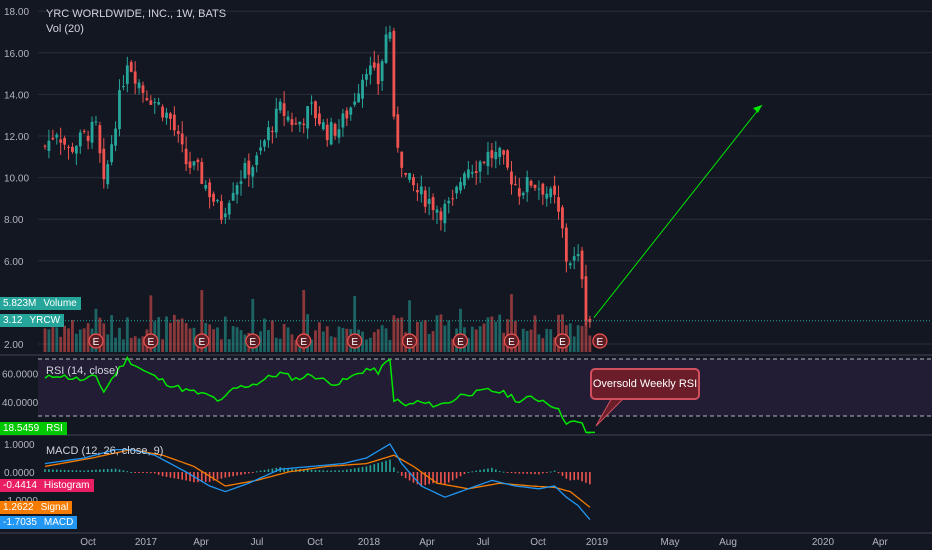  What do you see at coordinates (54, 507) in the screenshot?
I see `signal-tag-name: Signal` at bounding box center [54, 507].